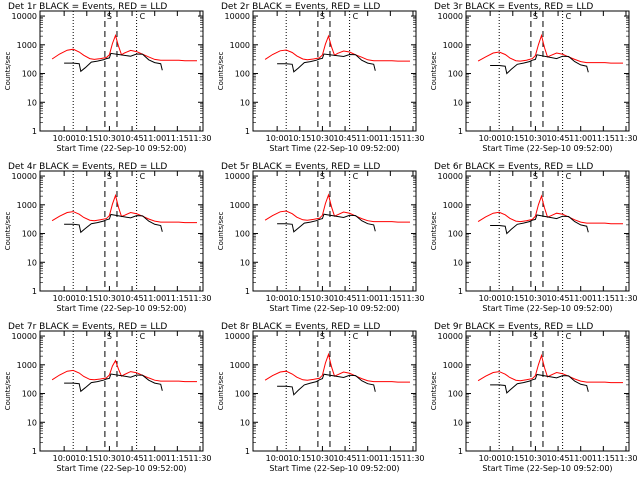 This screenshot has height=480, width=640. What do you see at coordinates (513, 7) in the screenshot?
I see `chart-title: Det 3r BLACK = Events, RED = LLD` at bounding box center [513, 7].